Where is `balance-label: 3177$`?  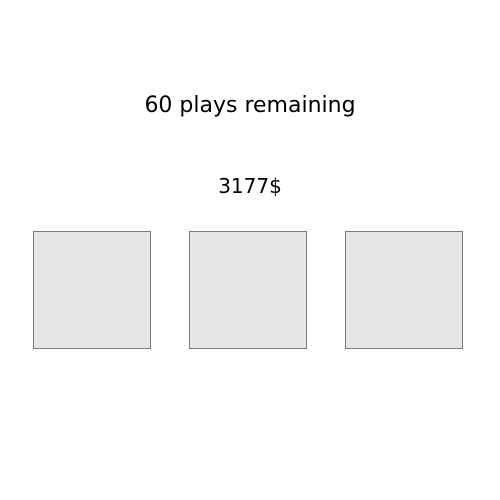
balance-label: 3177$ is located at coordinates (250, 186).